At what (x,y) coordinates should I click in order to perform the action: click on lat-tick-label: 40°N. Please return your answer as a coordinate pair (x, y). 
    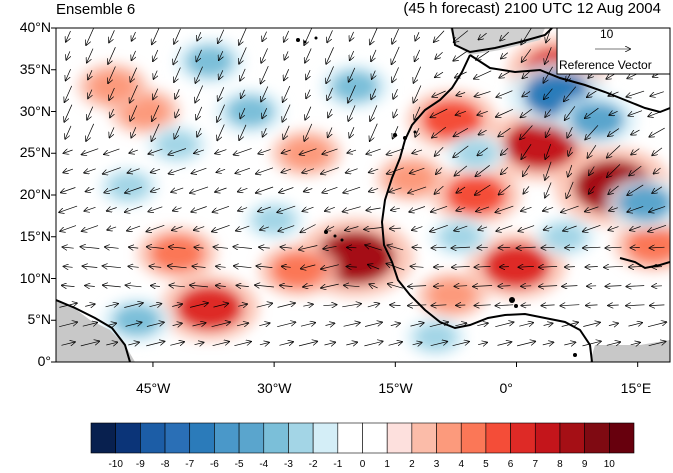
    Looking at the image, I should click on (35, 27).